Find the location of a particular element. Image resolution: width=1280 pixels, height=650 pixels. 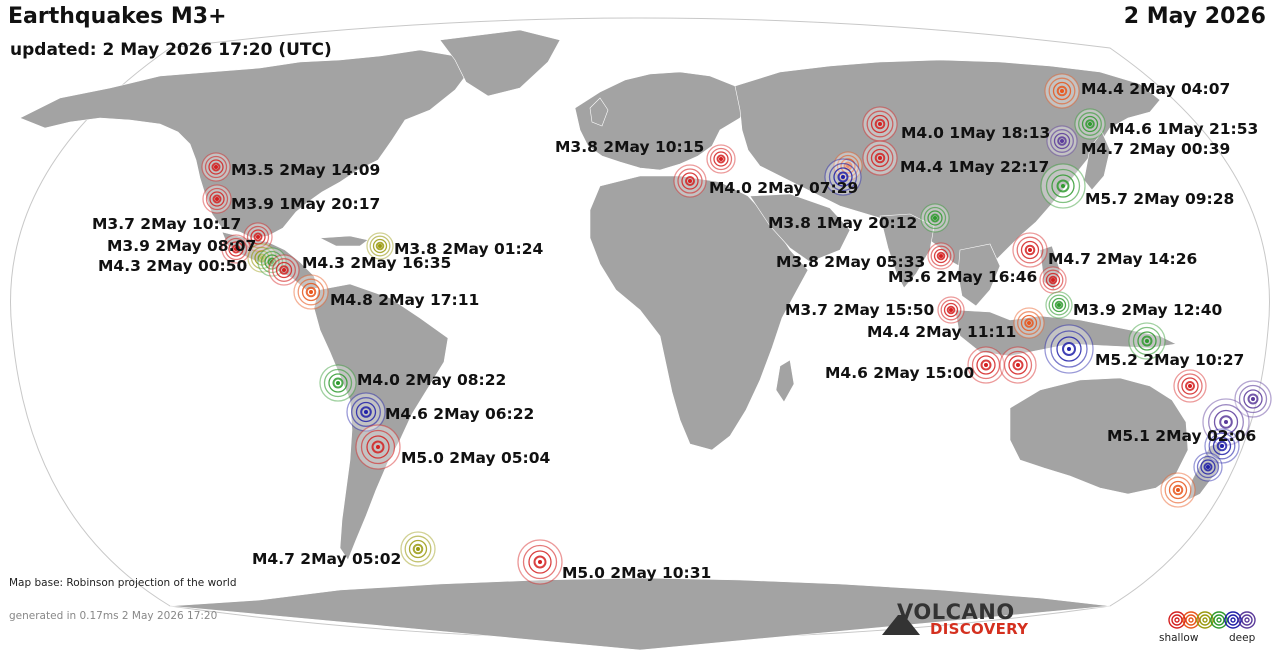

quake-label: M5.1 2May 02:06 is located at coordinates (1182, 436).